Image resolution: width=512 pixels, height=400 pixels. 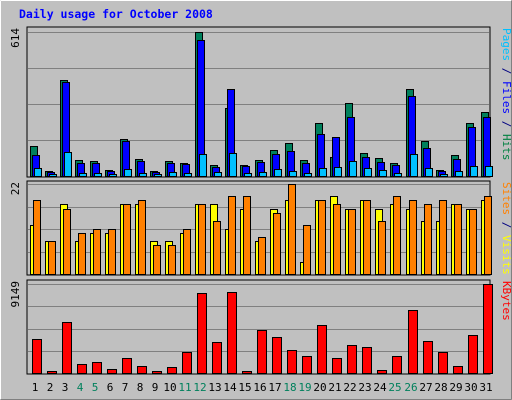 What do you see at coordinates (455, 387) in the screenshot?
I see `x-tick-label: 29` at bounding box center [455, 387].